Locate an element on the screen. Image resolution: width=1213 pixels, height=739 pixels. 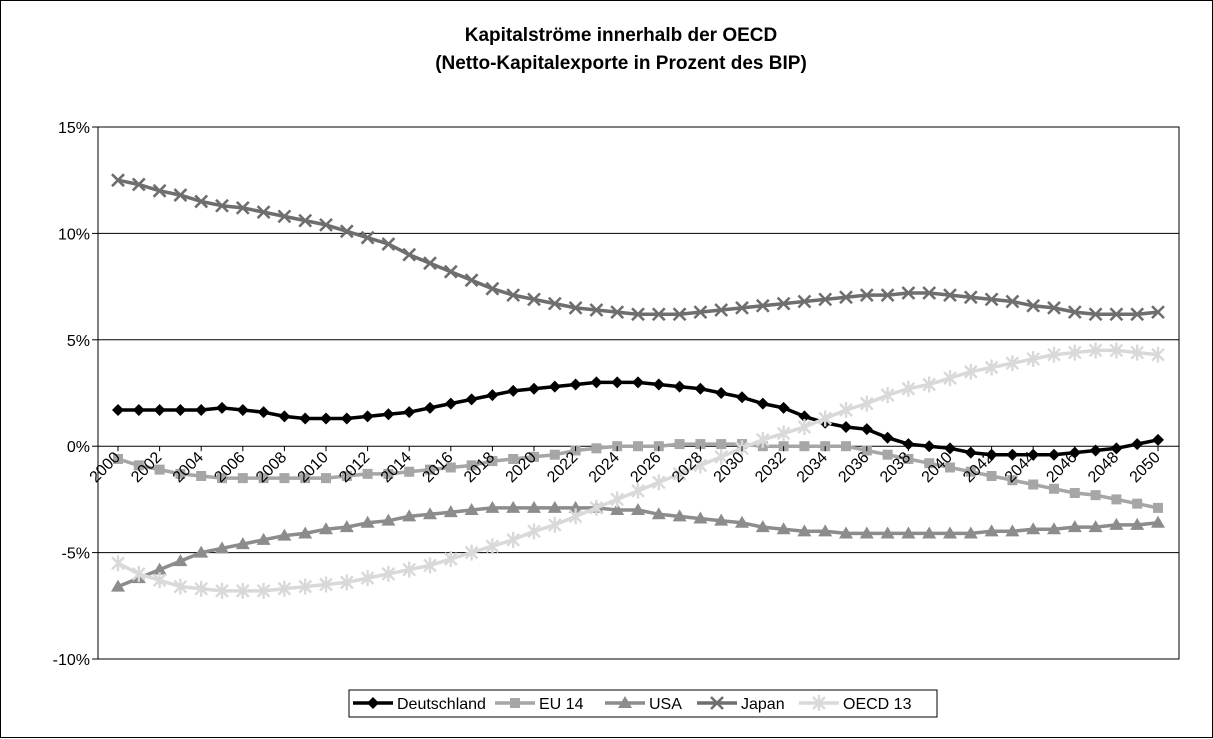
x-tick-label: 2024 is located at coordinates (604, 467).